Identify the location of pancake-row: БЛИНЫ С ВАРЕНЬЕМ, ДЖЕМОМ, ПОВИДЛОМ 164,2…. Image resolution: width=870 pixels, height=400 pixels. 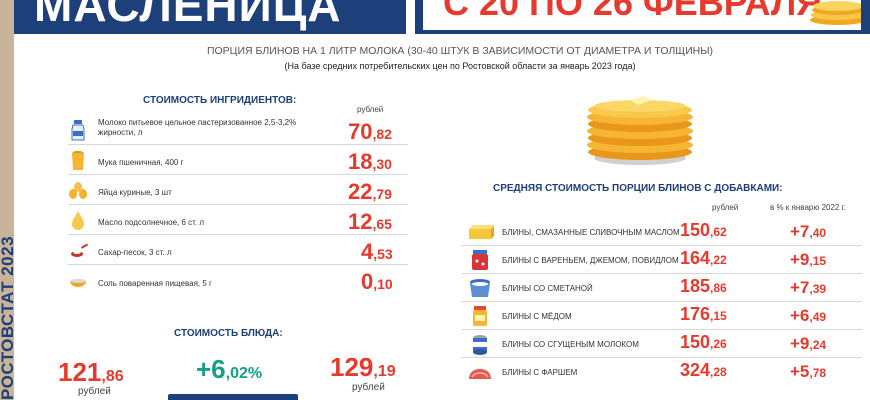
(662, 260).